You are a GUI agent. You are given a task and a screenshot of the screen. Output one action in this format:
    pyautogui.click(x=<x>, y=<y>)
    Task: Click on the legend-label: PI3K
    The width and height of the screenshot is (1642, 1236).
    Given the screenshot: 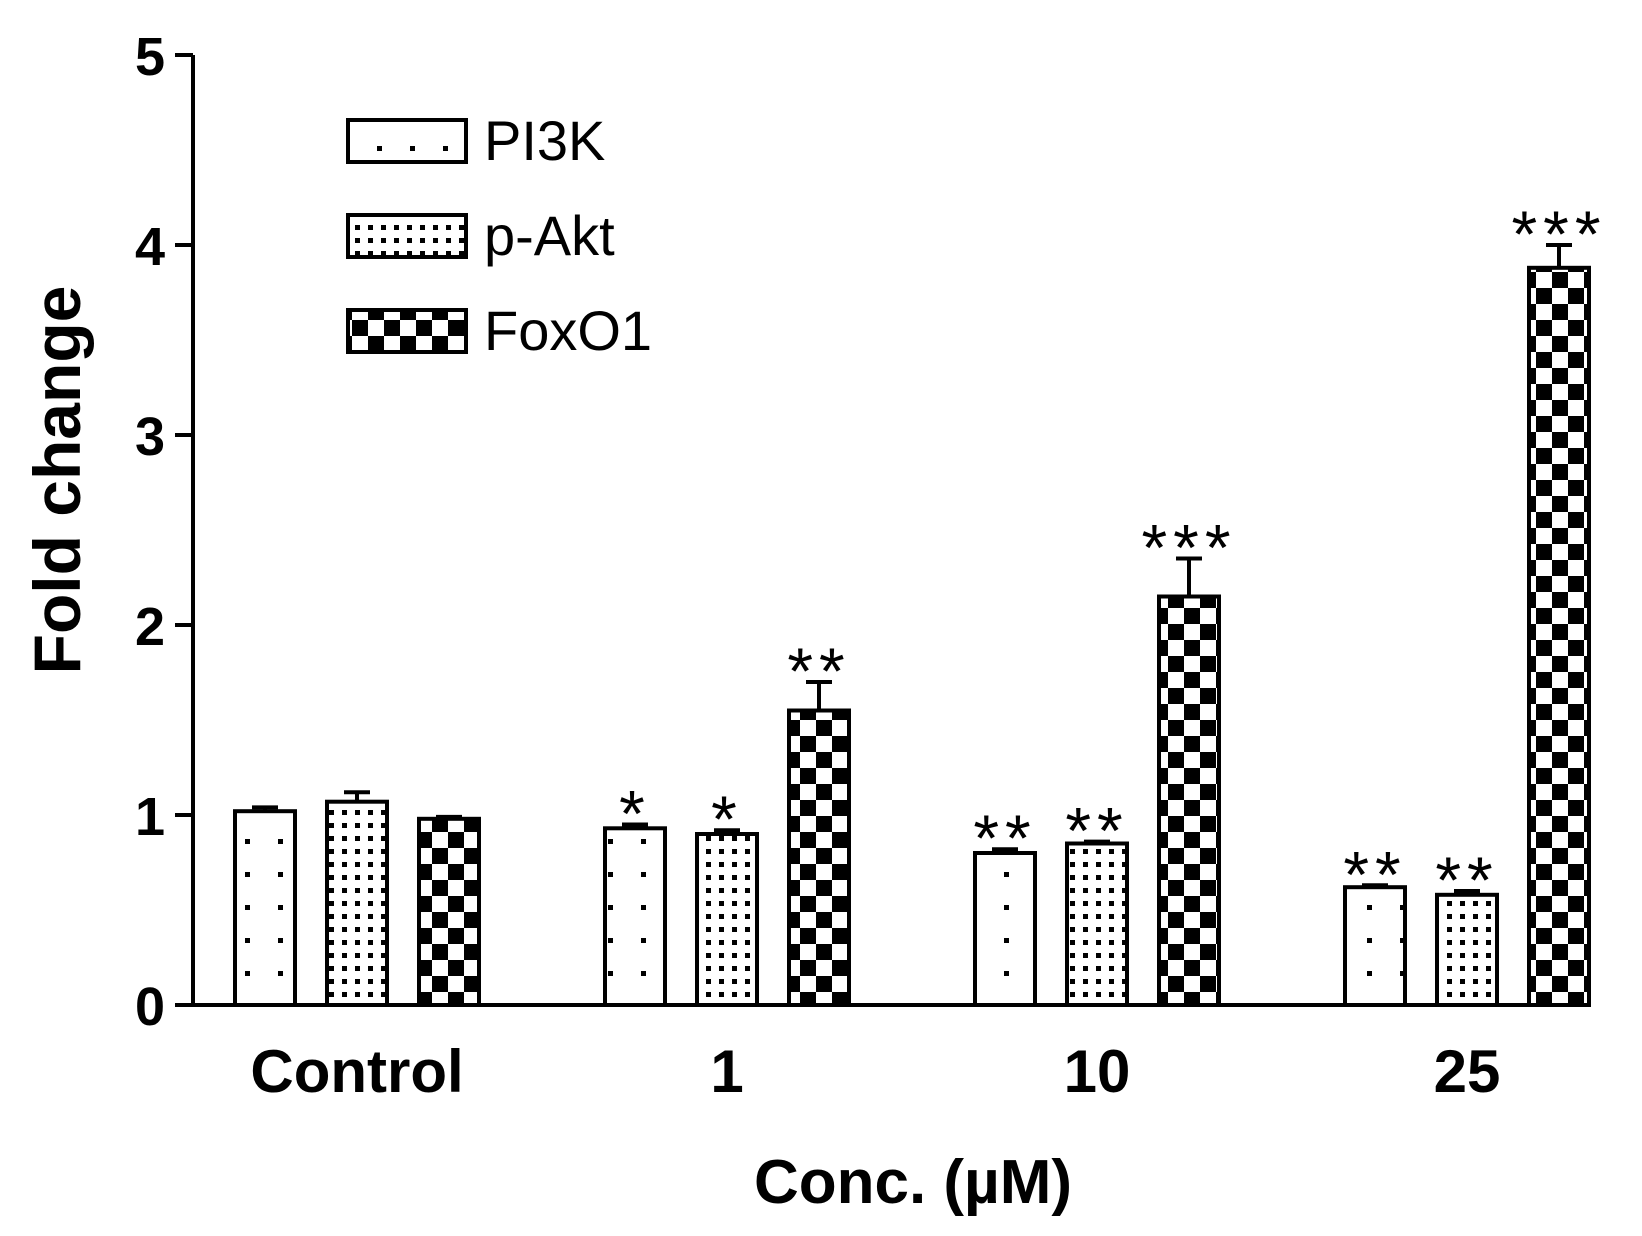 What is the action you would take?
    pyautogui.click(x=544, y=140)
    